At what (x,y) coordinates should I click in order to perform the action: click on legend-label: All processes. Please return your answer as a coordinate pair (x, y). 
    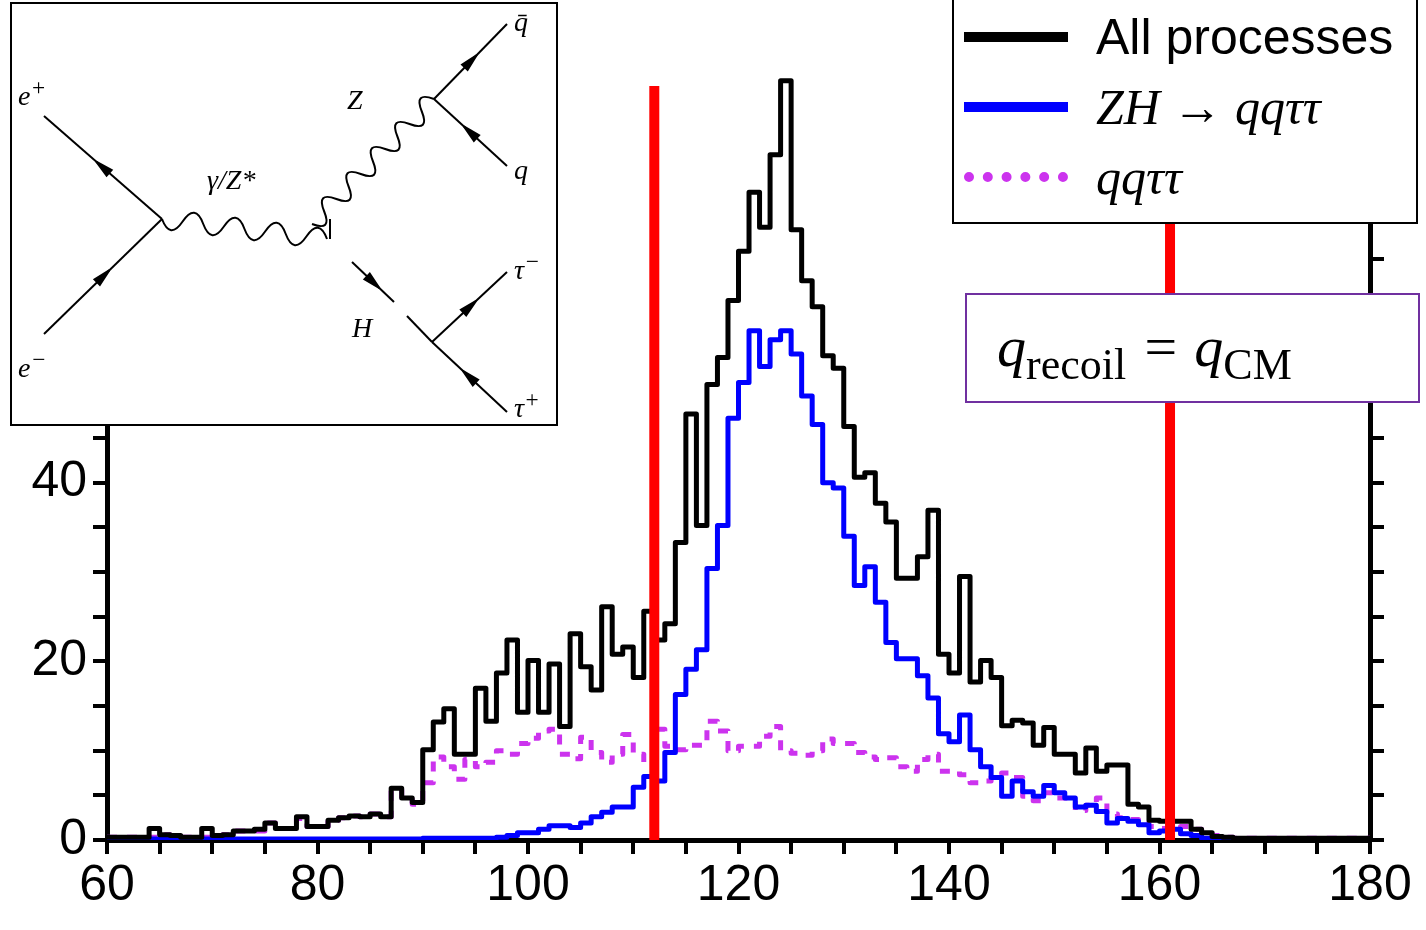
    Looking at the image, I should click on (1245, 37).